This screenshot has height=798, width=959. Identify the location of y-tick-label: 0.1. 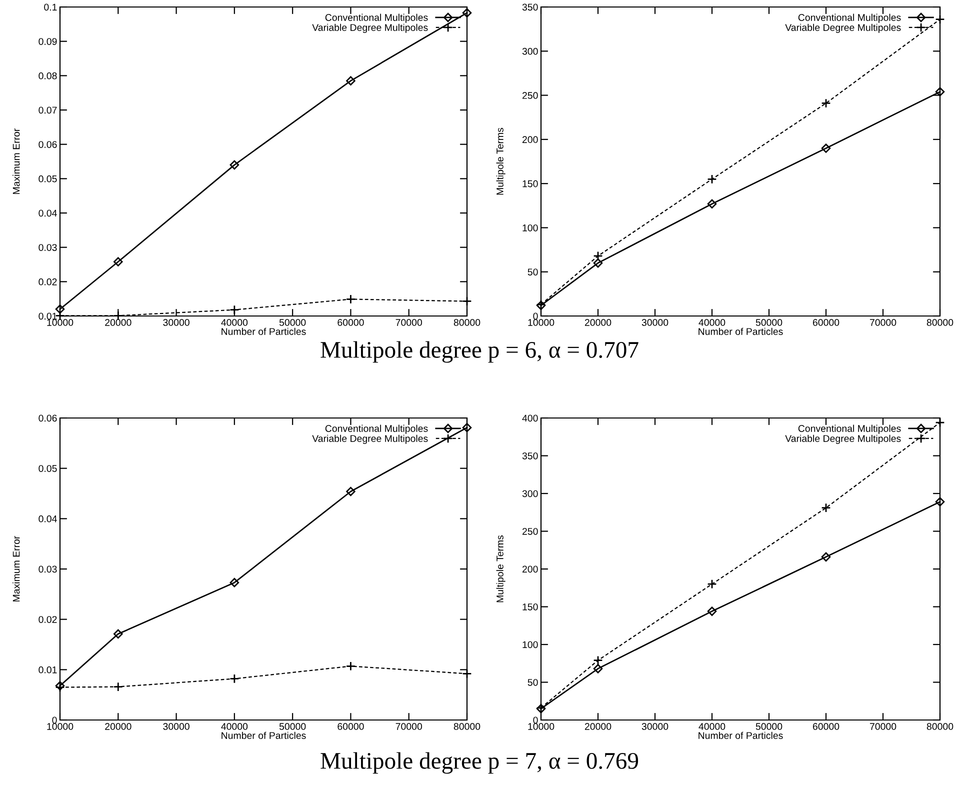
(50, 7).